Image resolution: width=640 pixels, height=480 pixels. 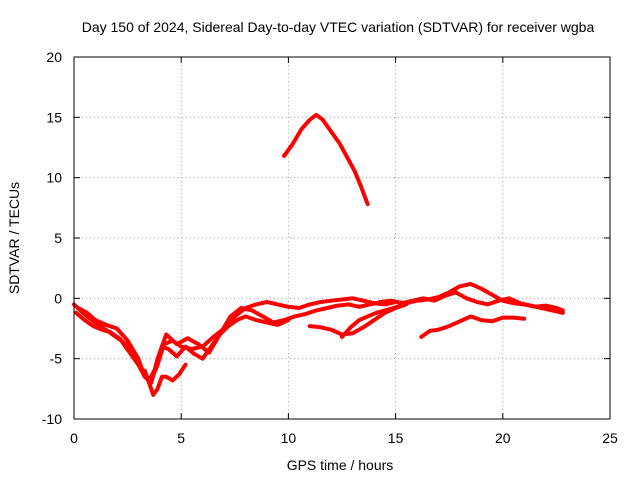 What do you see at coordinates (56, 359) in the screenshot?
I see `y-tick-label: -5` at bounding box center [56, 359].